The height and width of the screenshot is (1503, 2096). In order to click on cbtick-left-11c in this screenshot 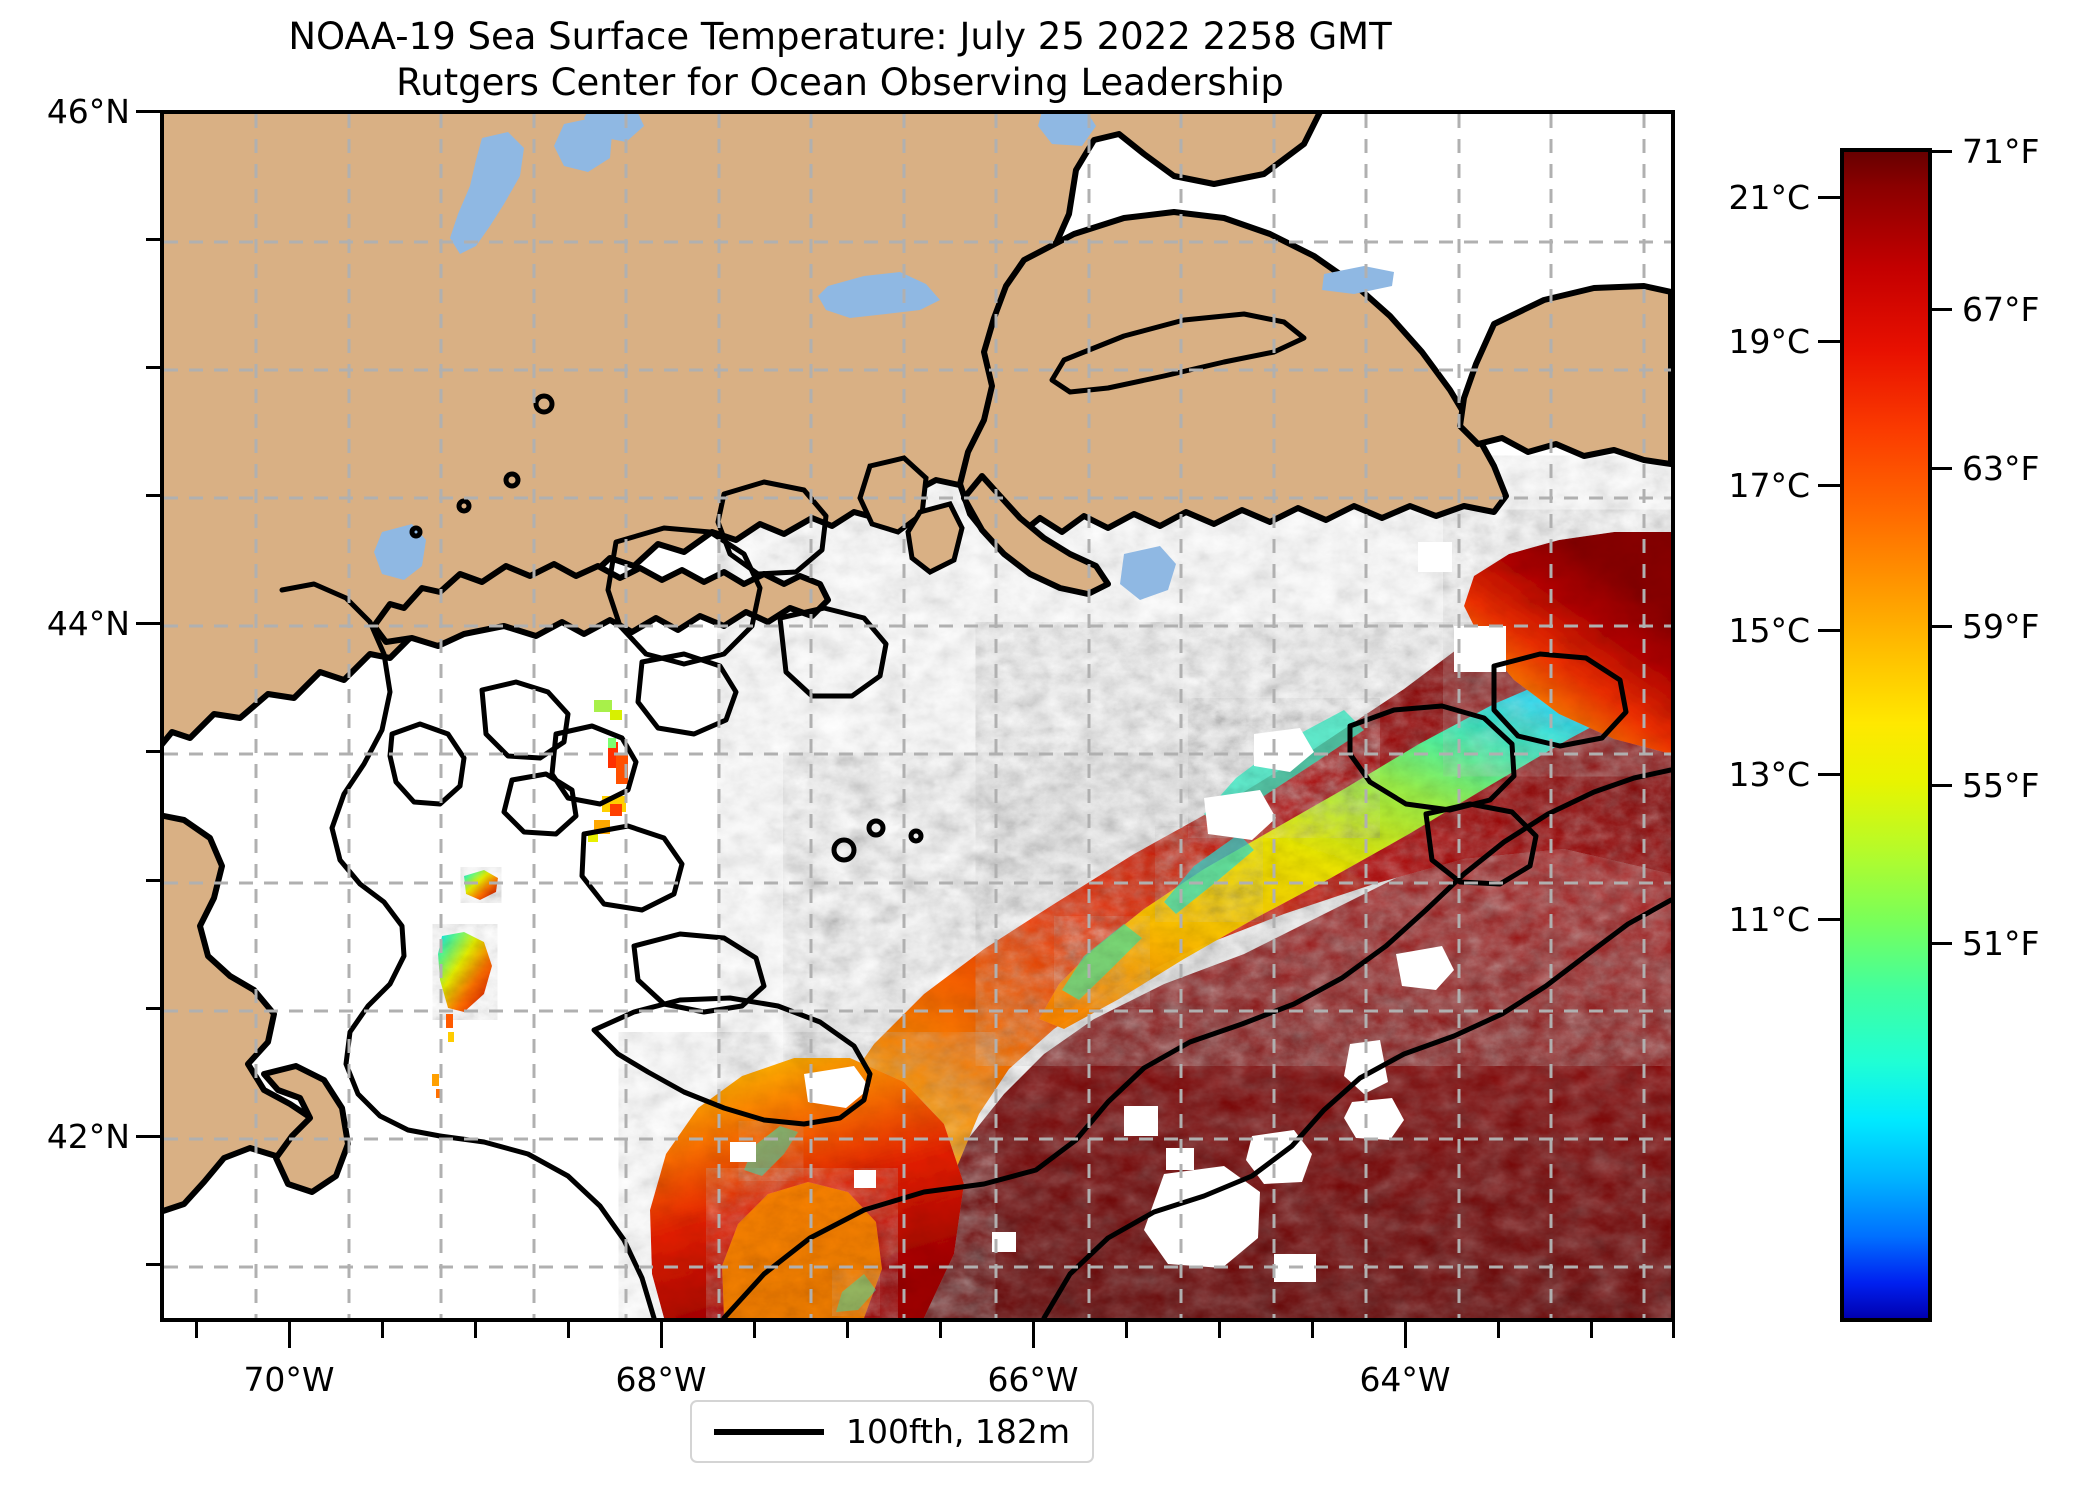, I will do `click(1829, 919)`.